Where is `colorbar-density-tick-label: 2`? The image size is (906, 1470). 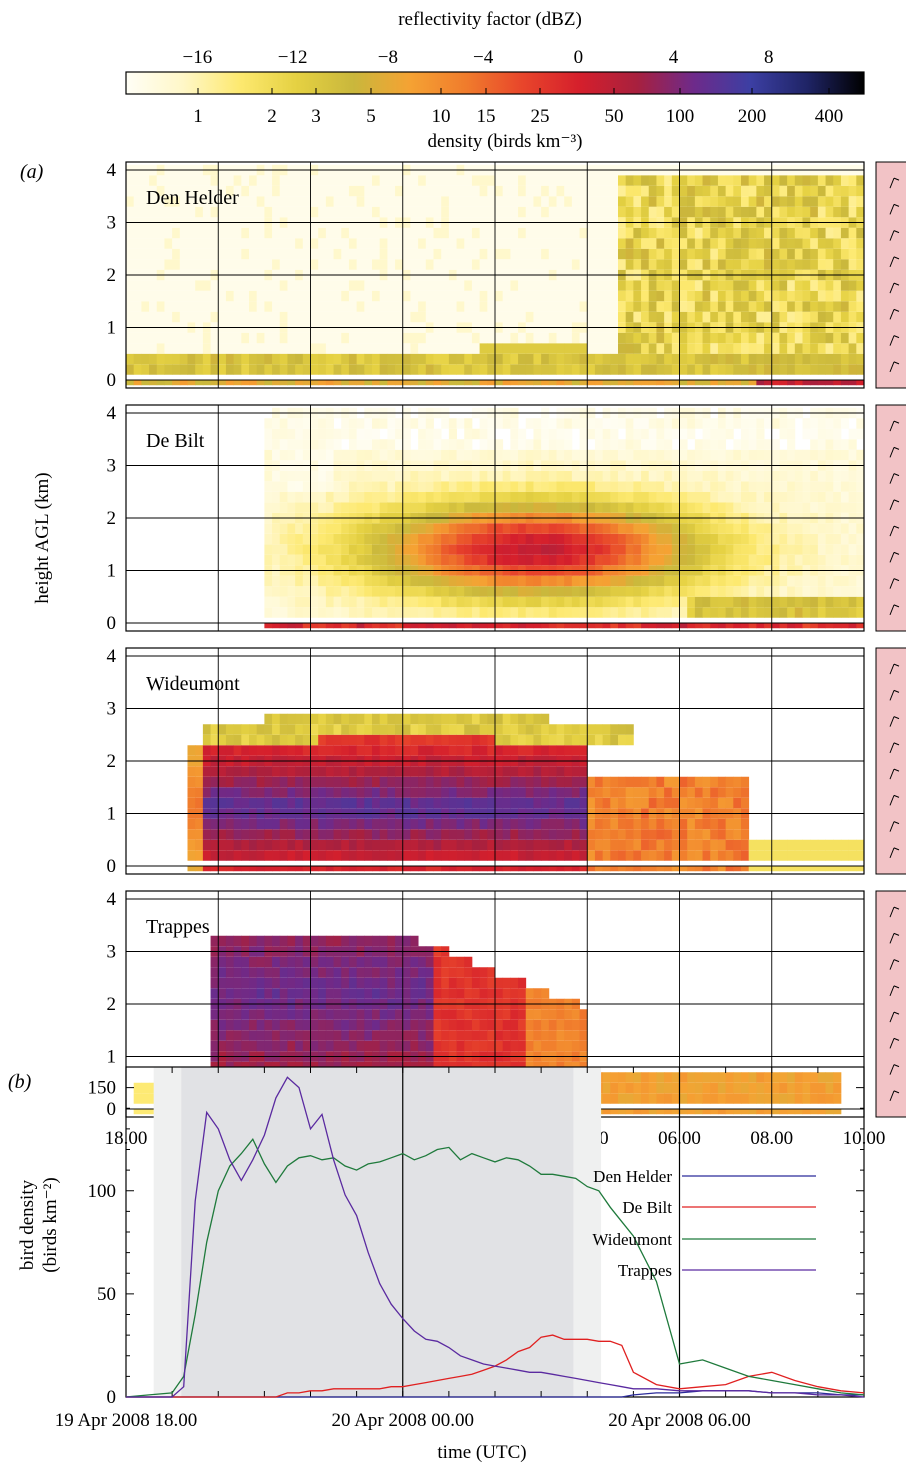
colorbar-density-tick-label: 2 is located at coordinates (272, 116).